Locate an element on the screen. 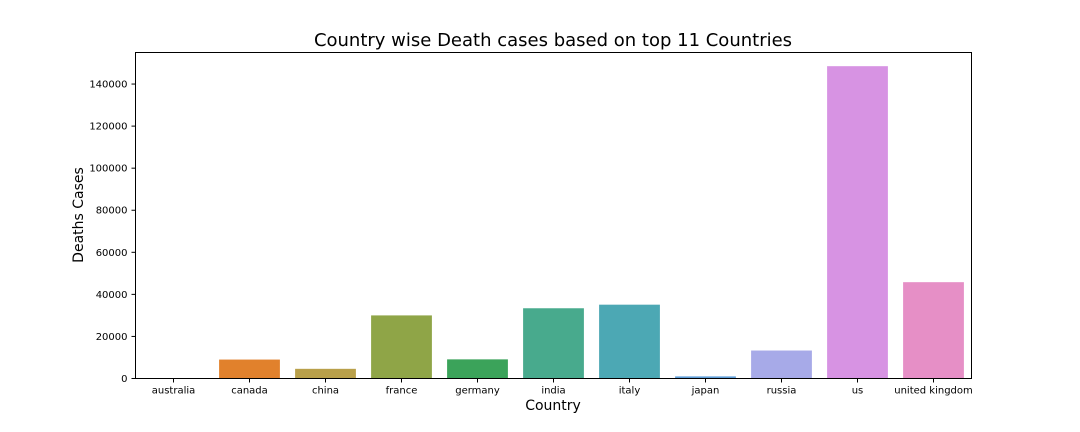  bar-united-kingdom is located at coordinates (933, 330).